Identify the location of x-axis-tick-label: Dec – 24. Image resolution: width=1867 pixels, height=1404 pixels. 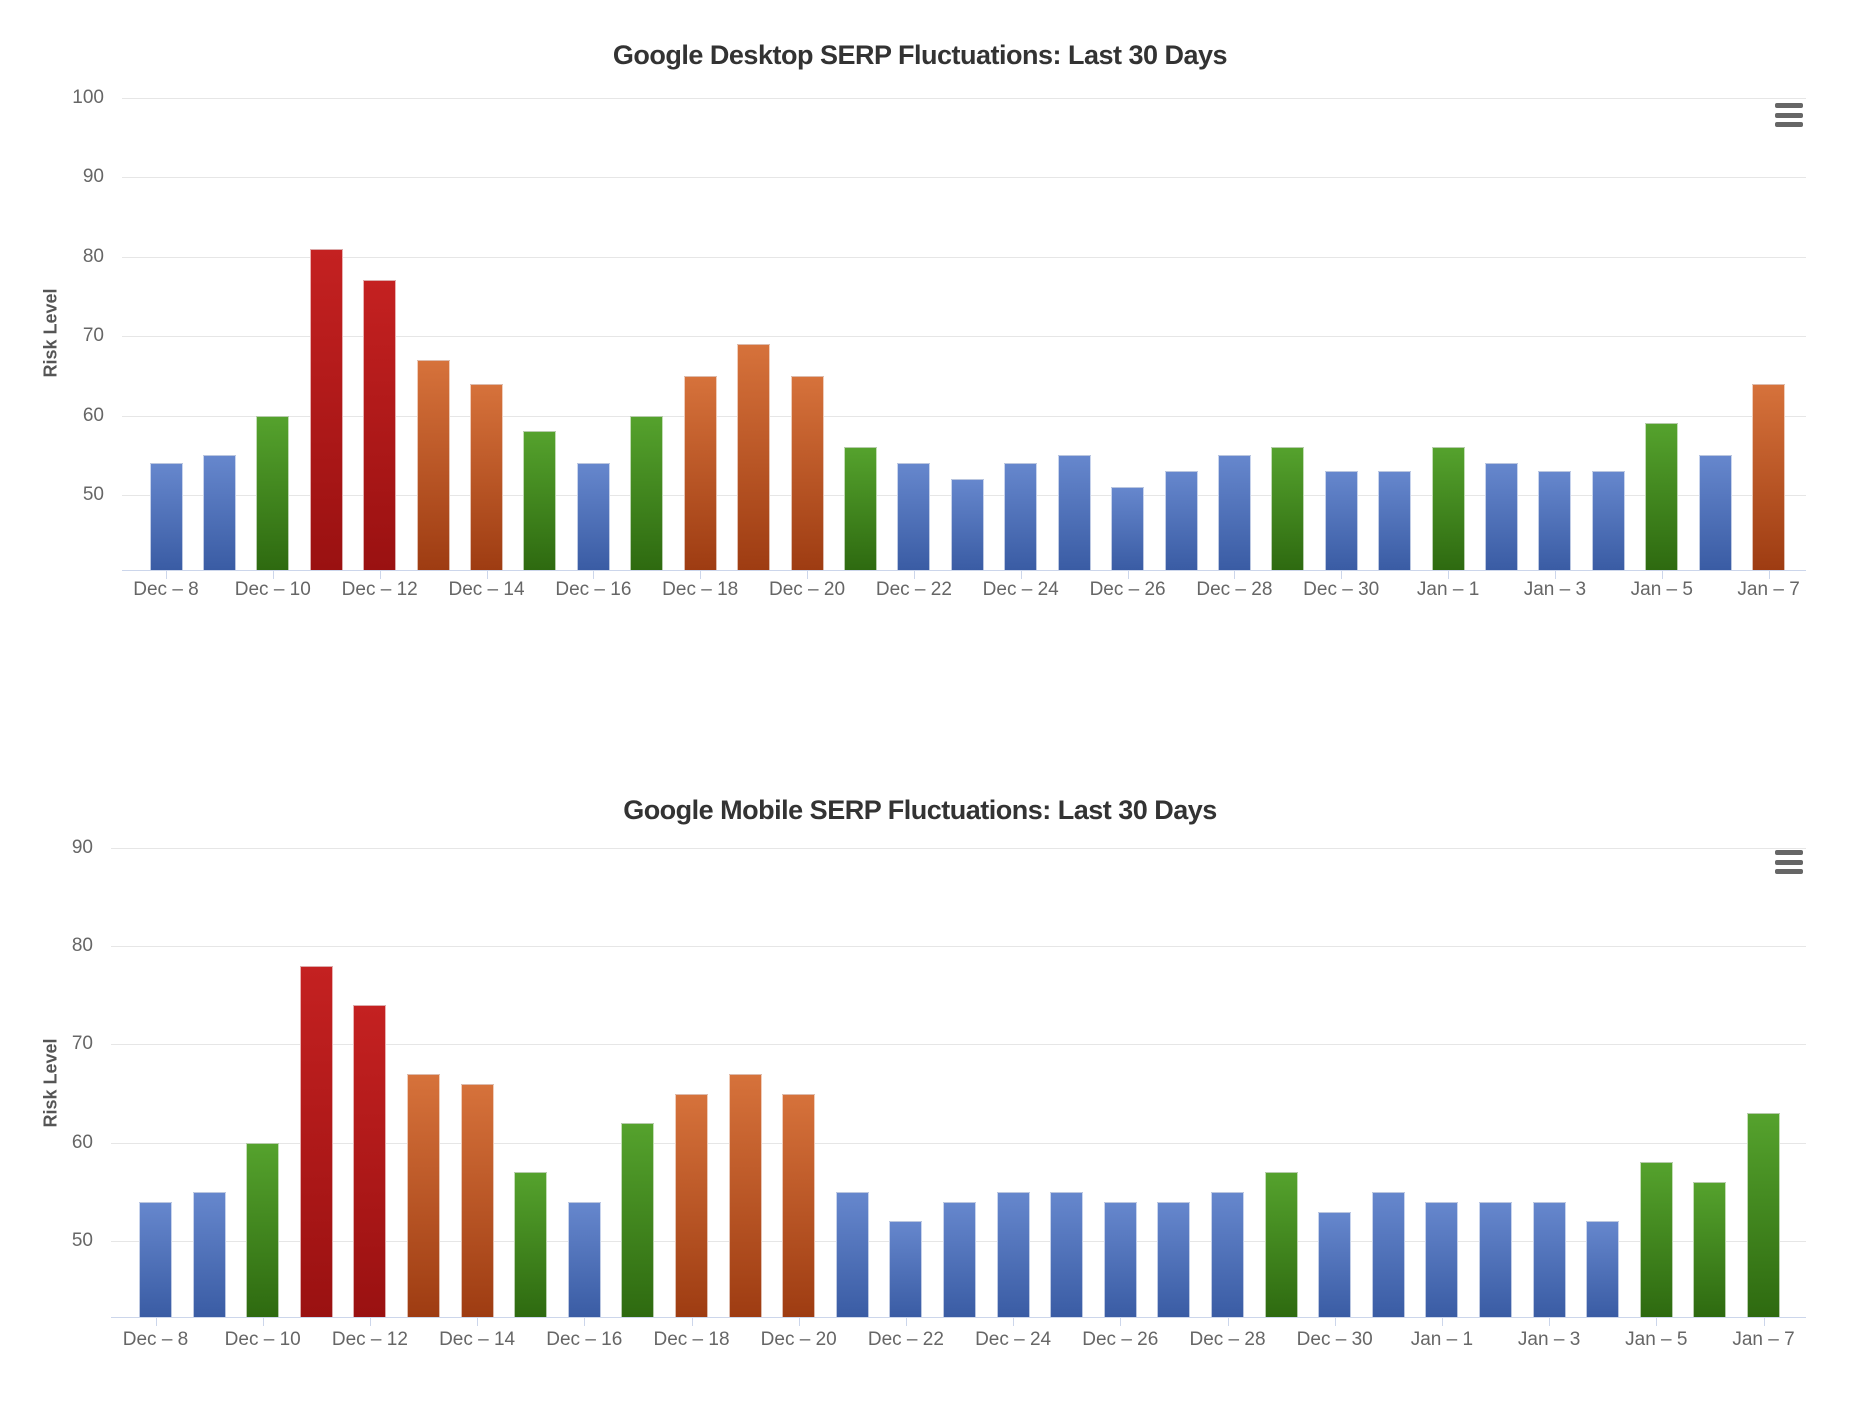
(1013, 1339).